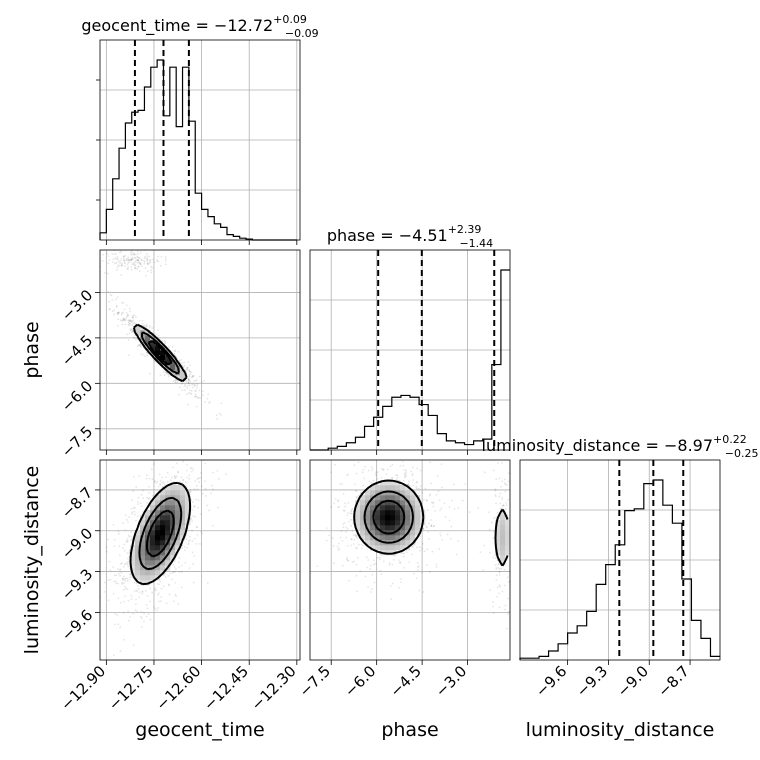 The height and width of the screenshot is (760, 760). Describe the element at coordinates (77, 305) in the screenshot. I see `y-tick-label: −3.0` at that location.